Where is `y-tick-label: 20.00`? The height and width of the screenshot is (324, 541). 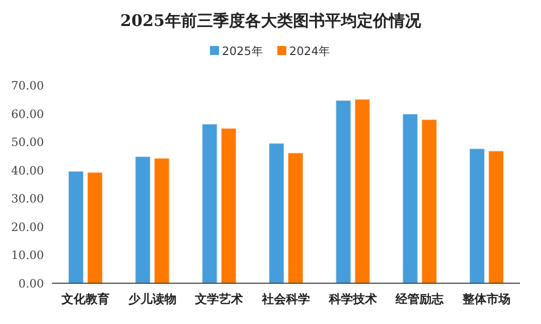 y-tick-label: 20.00 is located at coordinates (27, 227).